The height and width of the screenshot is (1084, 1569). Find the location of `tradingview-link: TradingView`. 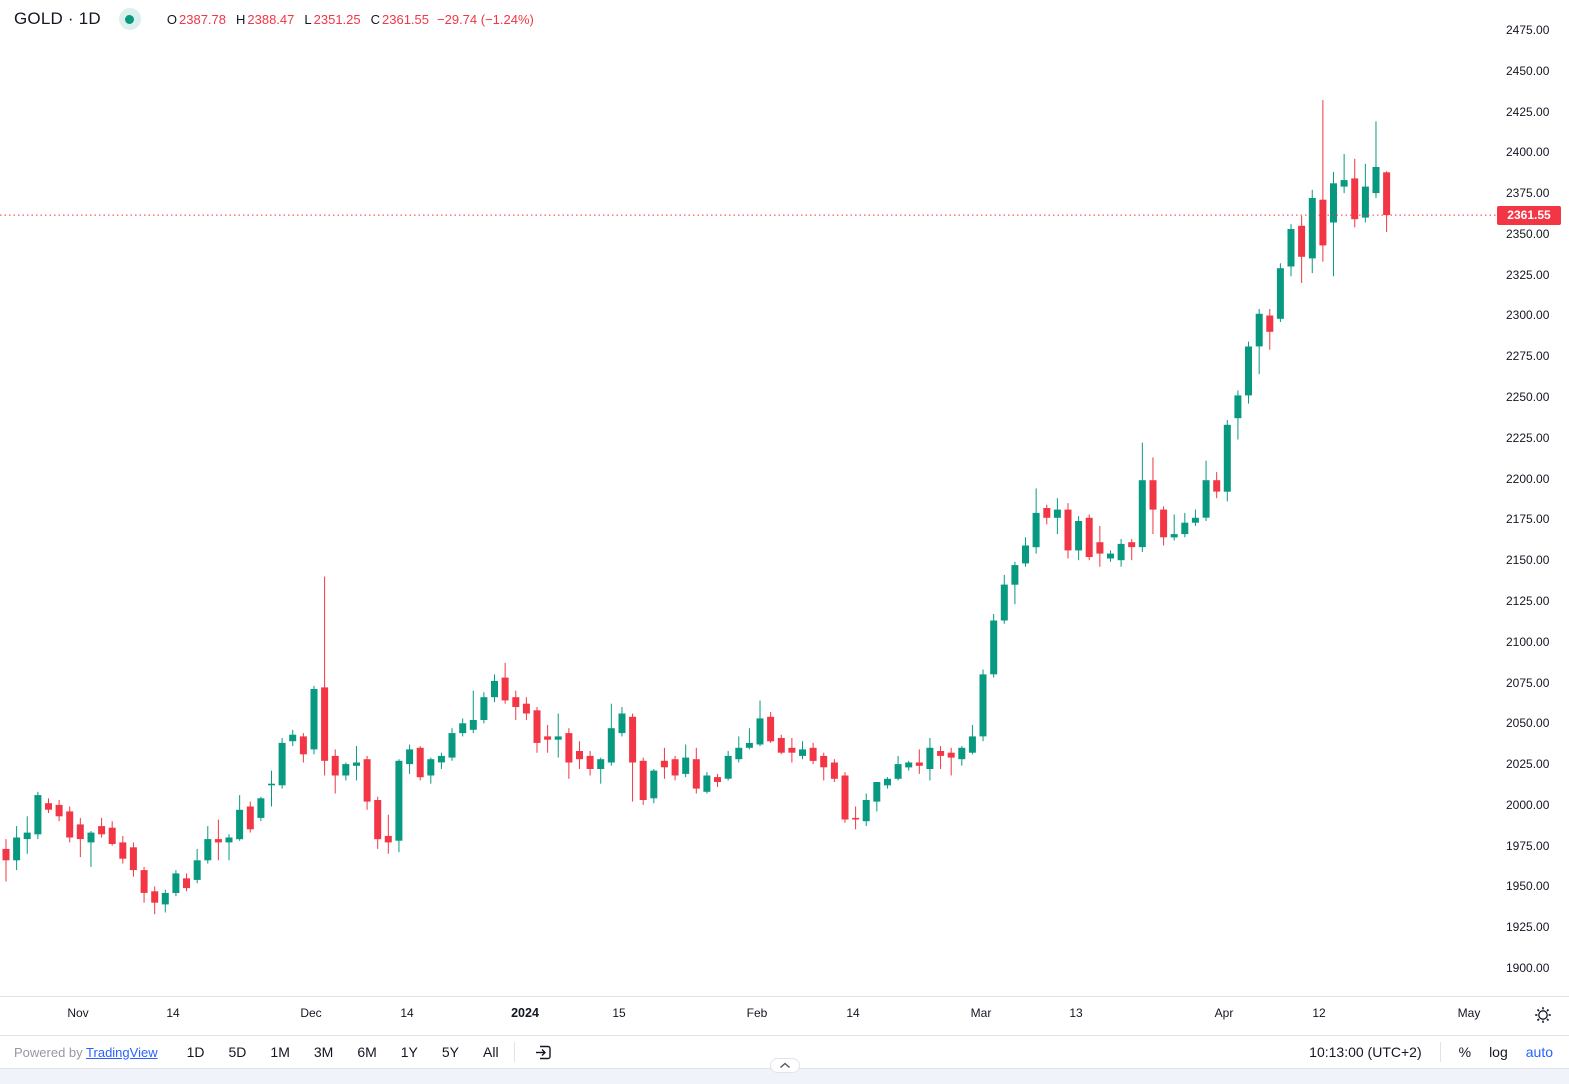

tradingview-link: TradingView is located at coordinates (122, 1052).